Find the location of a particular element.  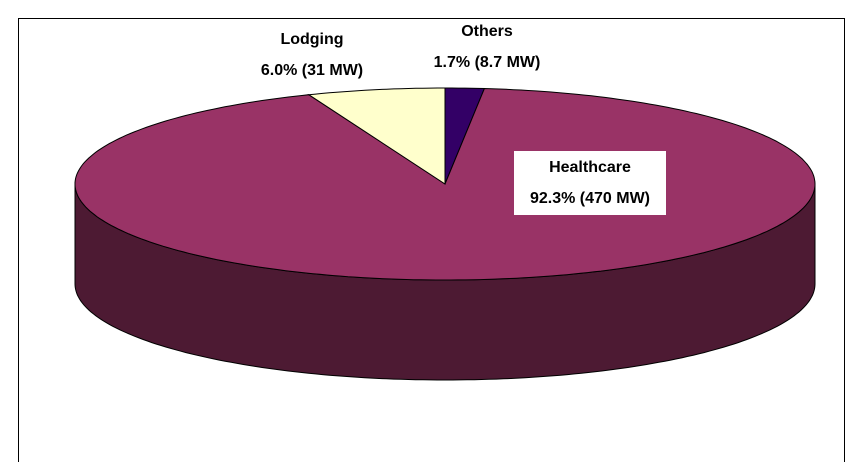

slice-label: Healthcare is located at coordinates (590, 167).